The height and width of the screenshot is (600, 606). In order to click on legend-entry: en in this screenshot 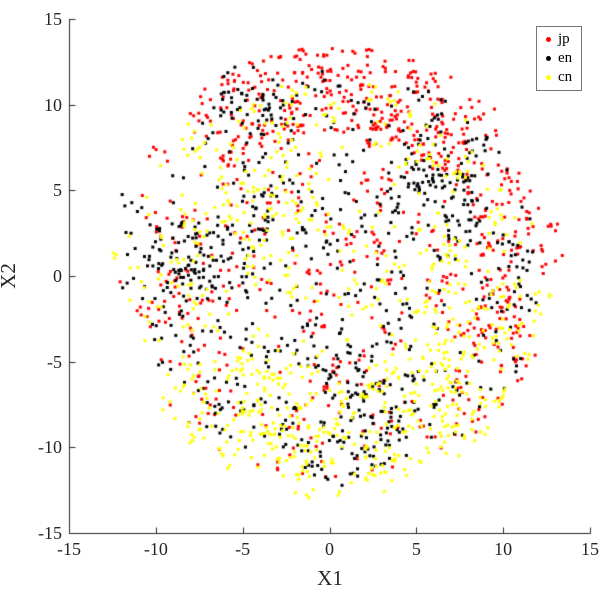, I will do `click(561, 58)`.